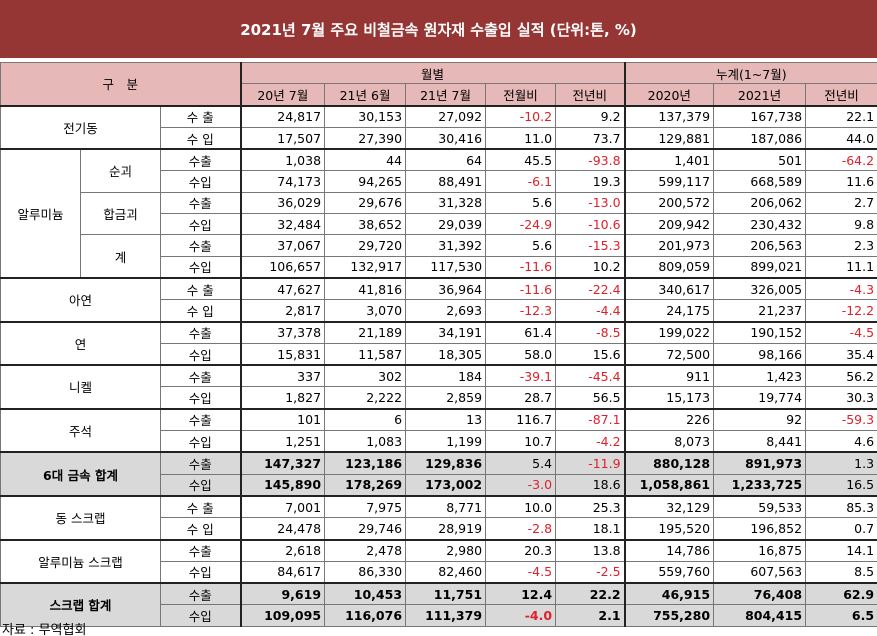 This screenshot has height=636, width=877. I want to click on value-cell: 116.7, so click(521, 419).